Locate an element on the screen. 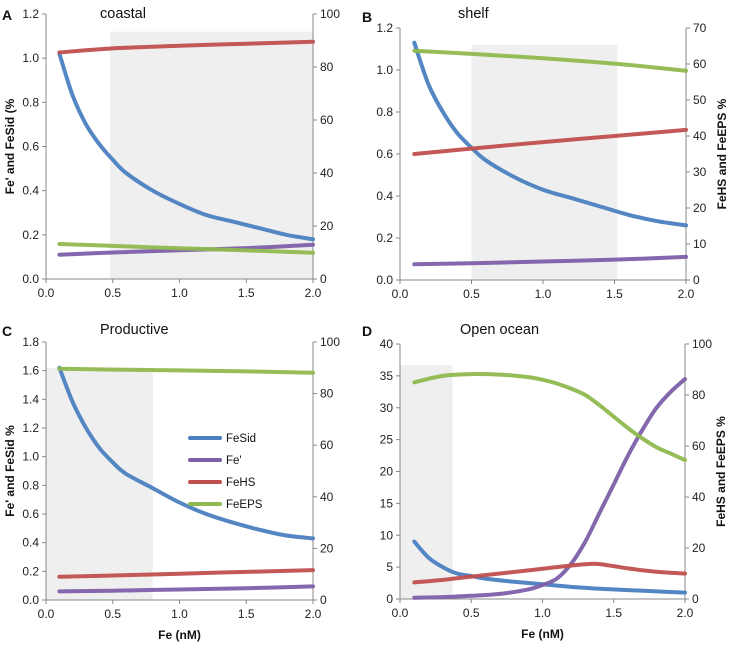  panel-a-x-tick-label: 1.5 is located at coordinates (246, 293).